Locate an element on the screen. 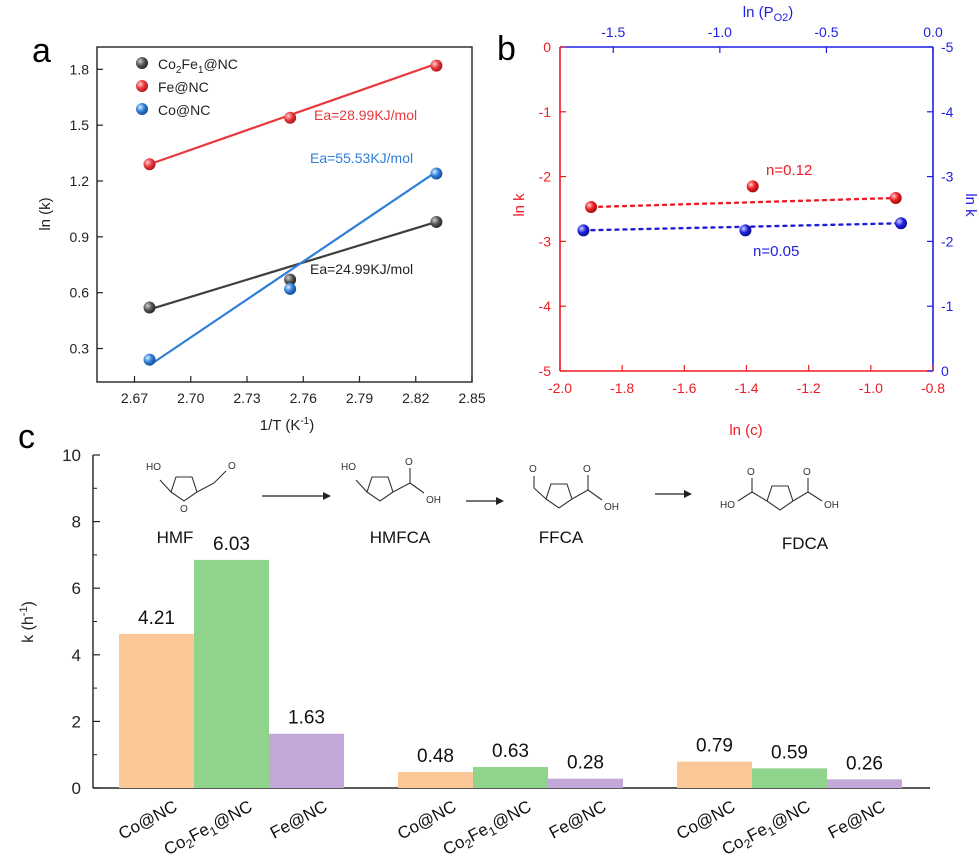  panel-c-ticks: 0 2 4 6 8 10 is located at coordinates (81, 622).